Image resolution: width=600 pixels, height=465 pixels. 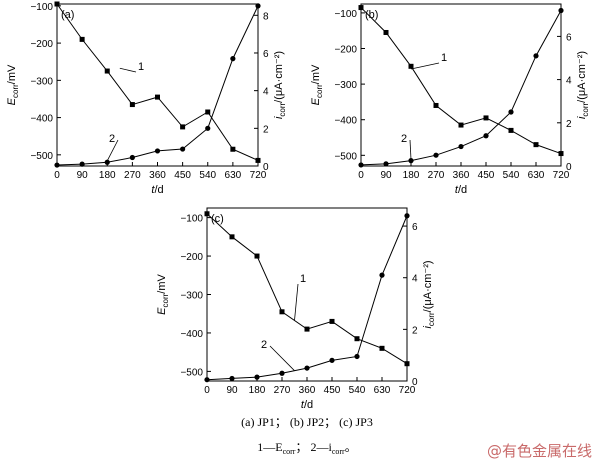 What do you see at coordinates (511, 175) in the screenshot?
I see `x-tick-label: 540` at bounding box center [511, 175].